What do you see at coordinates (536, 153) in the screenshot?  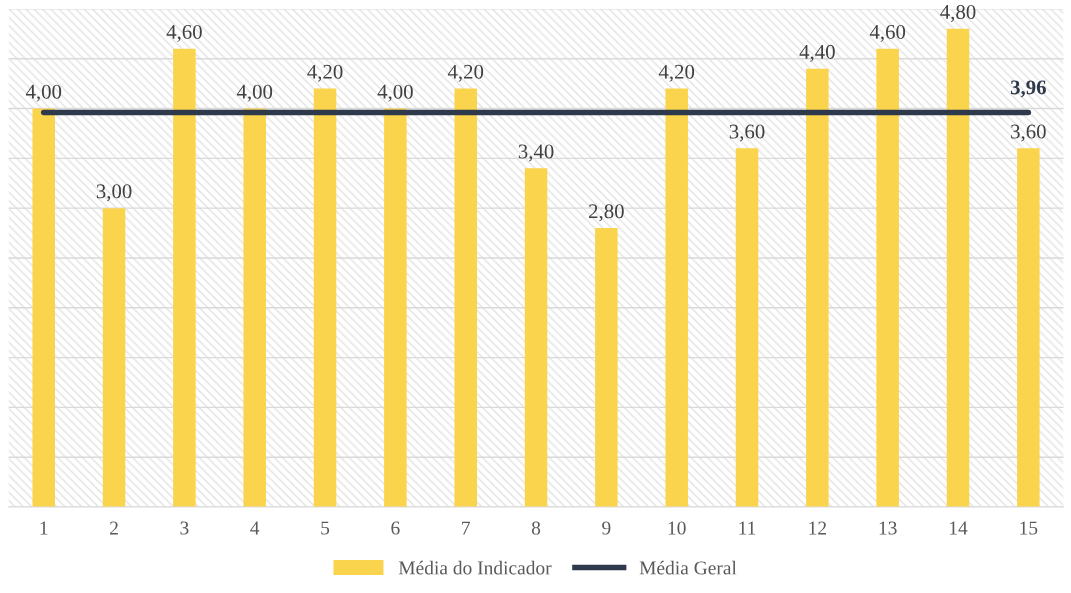 I see `data-label: 3,40` at bounding box center [536, 153].